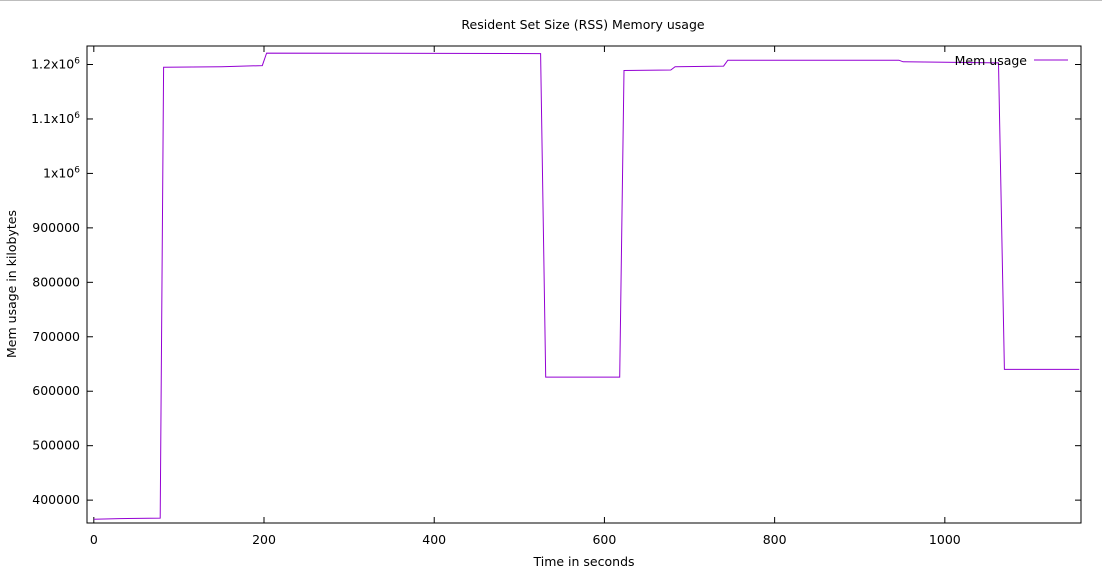 The width and height of the screenshot is (1102, 570). I want to click on y-tick-label: 800000, so click(56, 281).